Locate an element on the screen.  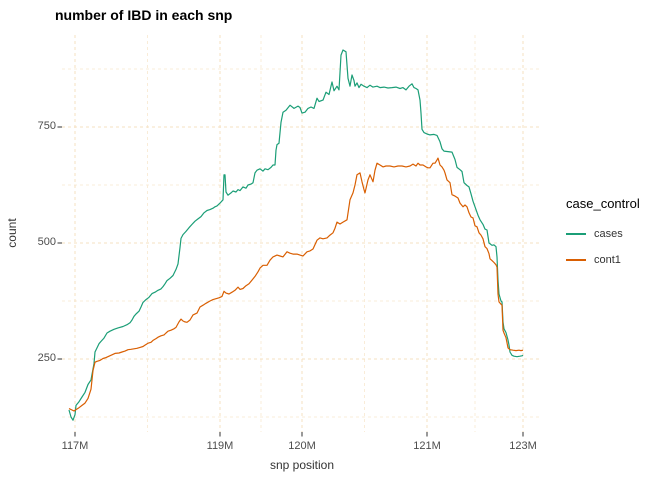
x-tick-label: 123M is located at coordinates (523, 446).